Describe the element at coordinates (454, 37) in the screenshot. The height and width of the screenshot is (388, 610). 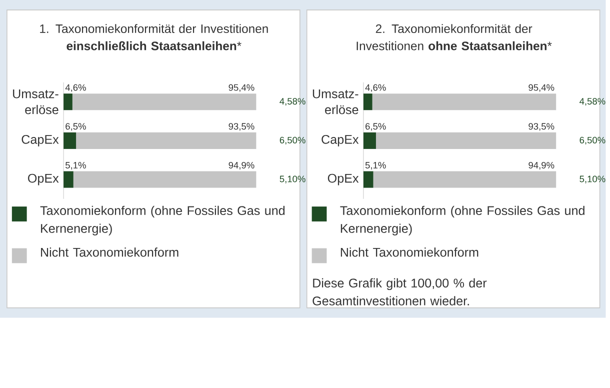
I see `chart-title: 2. Taxonomiekonformität der Investitionen ohne Staatsanleihen*` at that location.